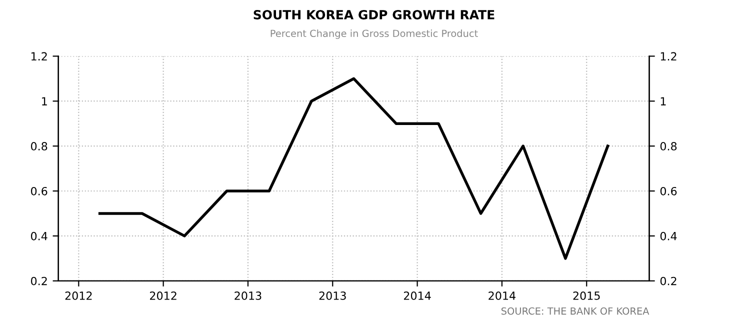 This screenshot has width=748, height=321. I want to click on y-tick-label: 1.2, so click(39, 56).